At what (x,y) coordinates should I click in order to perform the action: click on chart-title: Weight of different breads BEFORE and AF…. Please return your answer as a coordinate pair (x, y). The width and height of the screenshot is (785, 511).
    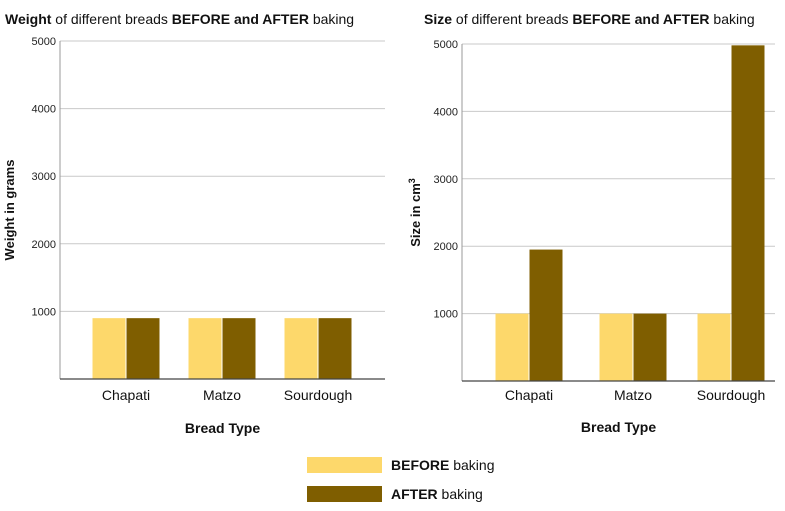
    Looking at the image, I should click on (179, 19).